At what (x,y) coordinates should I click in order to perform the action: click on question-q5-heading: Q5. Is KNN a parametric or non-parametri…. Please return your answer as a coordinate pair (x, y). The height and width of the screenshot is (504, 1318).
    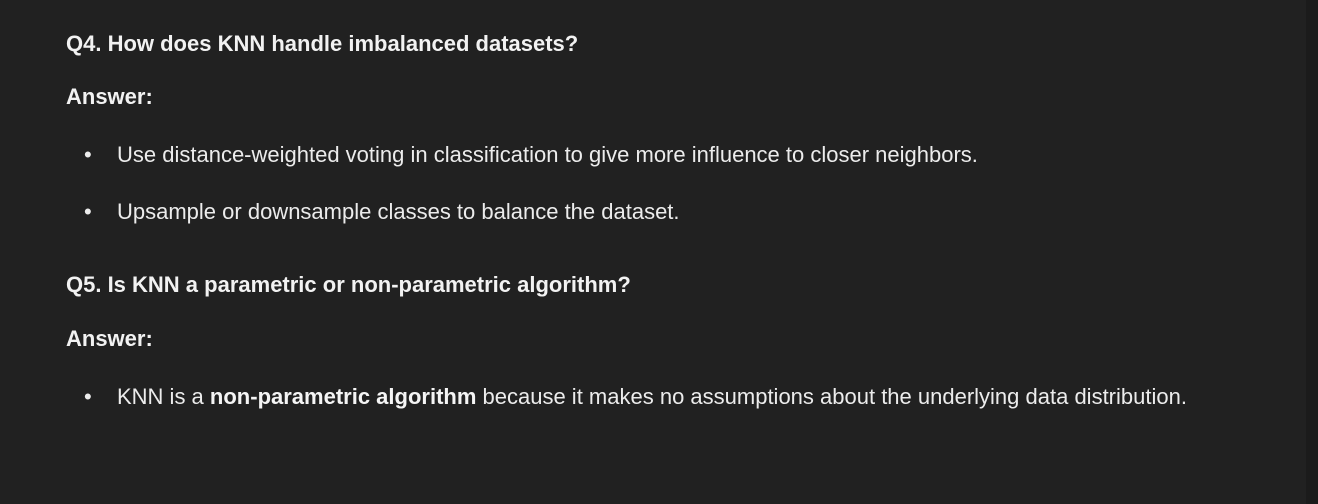
    Looking at the image, I should click on (348, 284).